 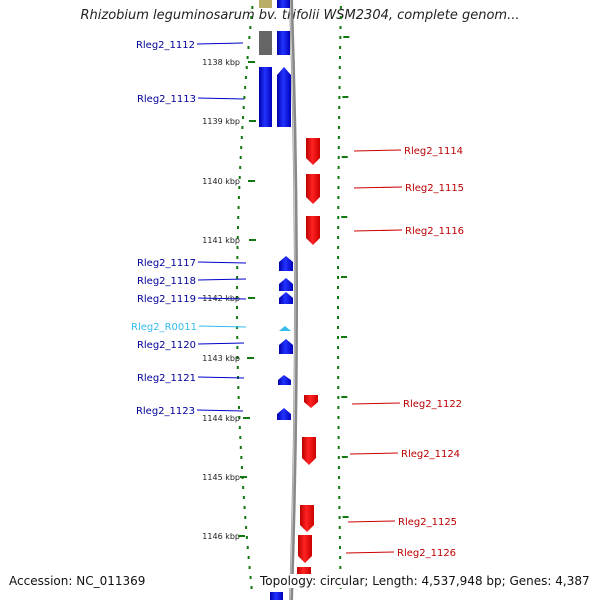 I want to click on genome-backbone-highlight, so click(x=292, y=300).